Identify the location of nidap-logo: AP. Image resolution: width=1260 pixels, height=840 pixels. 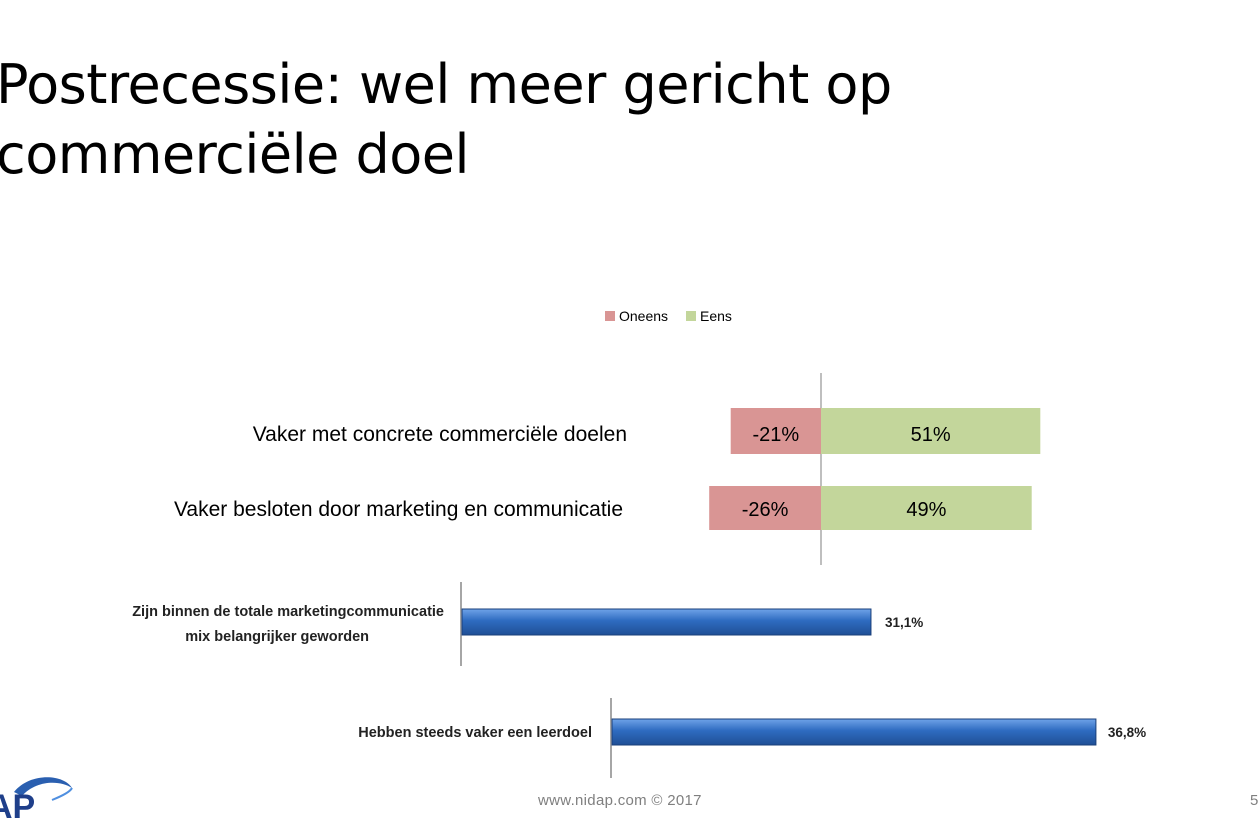
(40, 805).